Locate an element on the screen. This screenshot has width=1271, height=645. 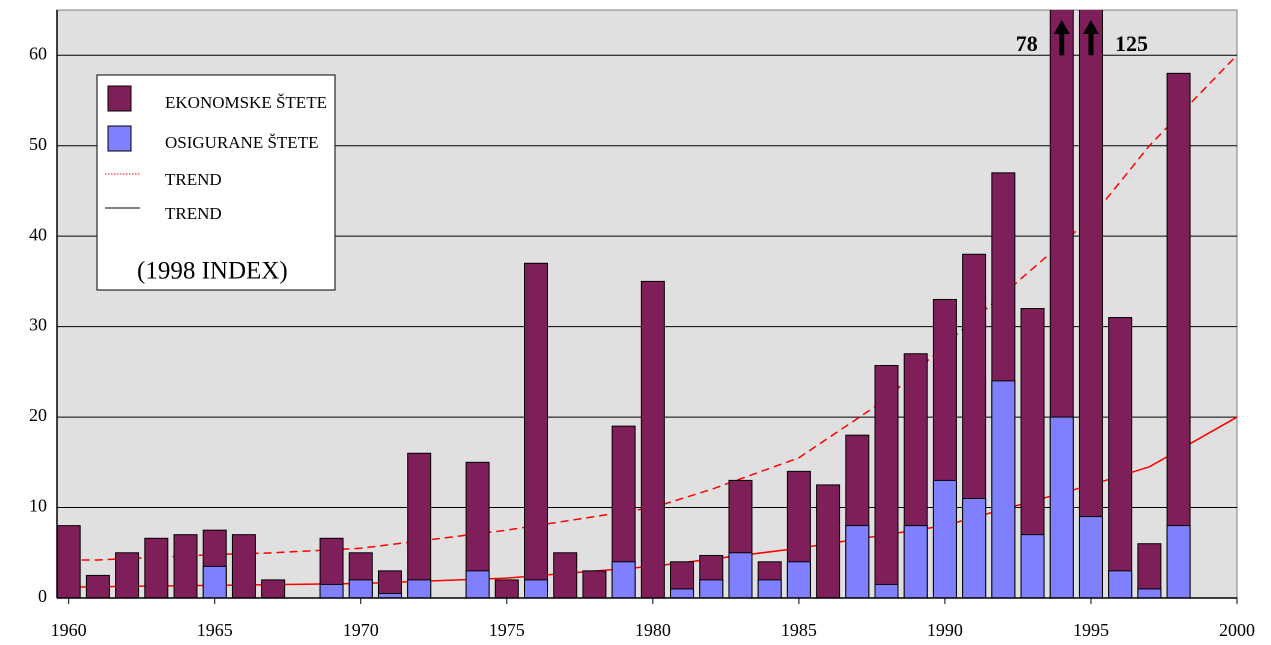
x-tick-label: 1985 is located at coordinates (799, 630).